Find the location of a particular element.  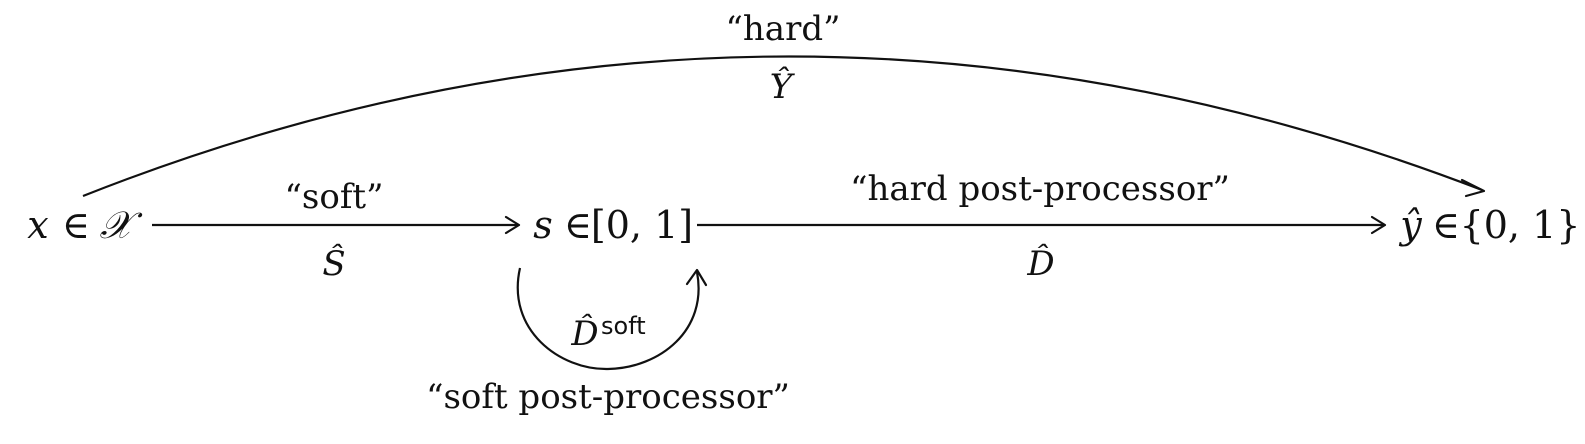

node-input-set: 𝒳 is located at coordinates (121, 225).